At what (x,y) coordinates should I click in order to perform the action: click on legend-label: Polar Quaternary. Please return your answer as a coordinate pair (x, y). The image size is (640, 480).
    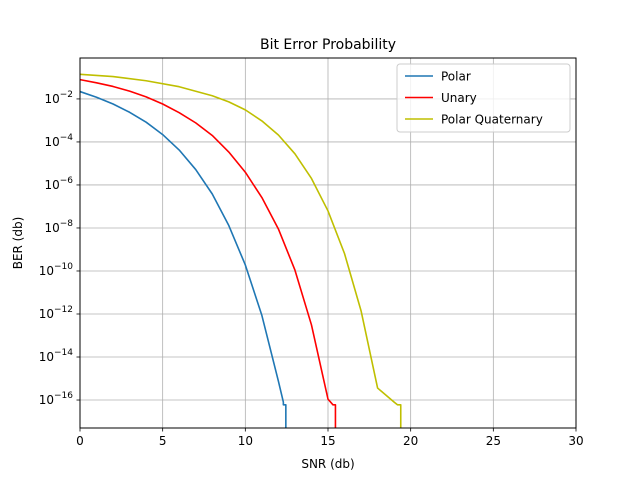
    Looking at the image, I should click on (492, 120).